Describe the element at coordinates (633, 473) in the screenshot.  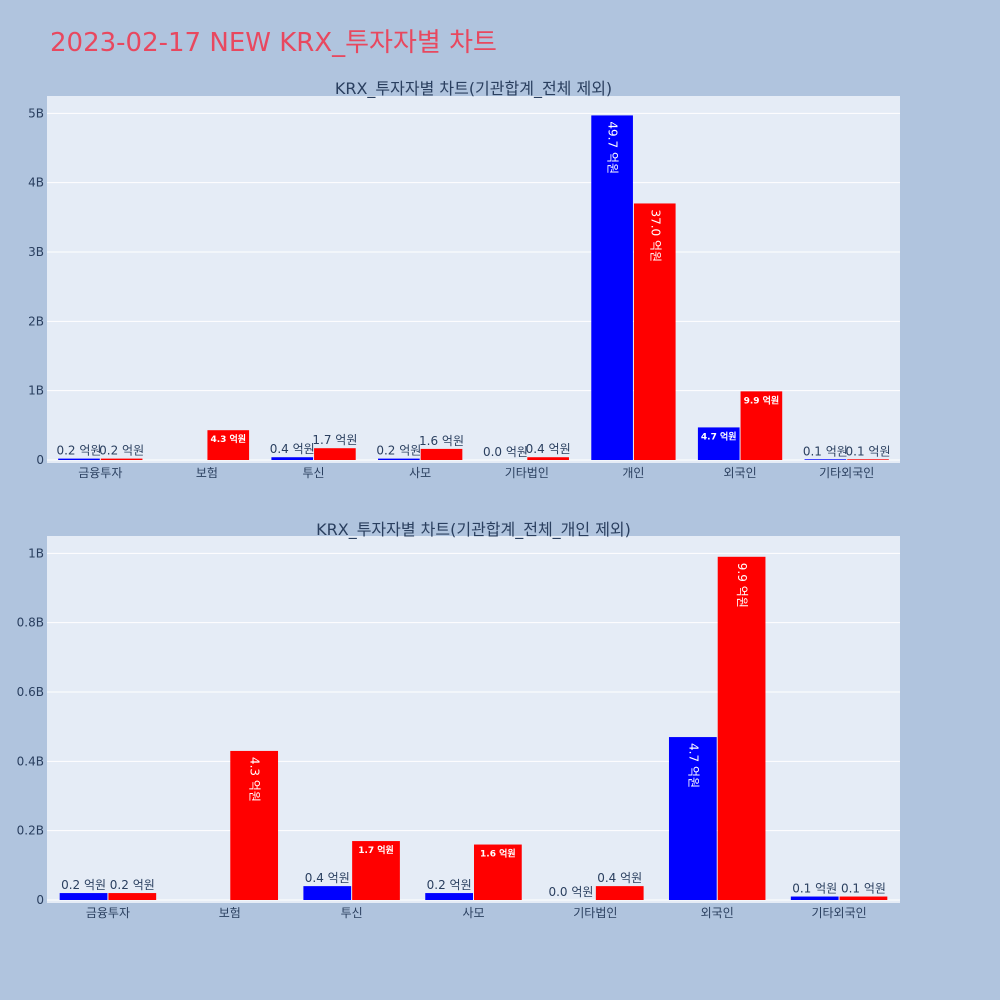
I see `x-tick-label: 개인` at that location.